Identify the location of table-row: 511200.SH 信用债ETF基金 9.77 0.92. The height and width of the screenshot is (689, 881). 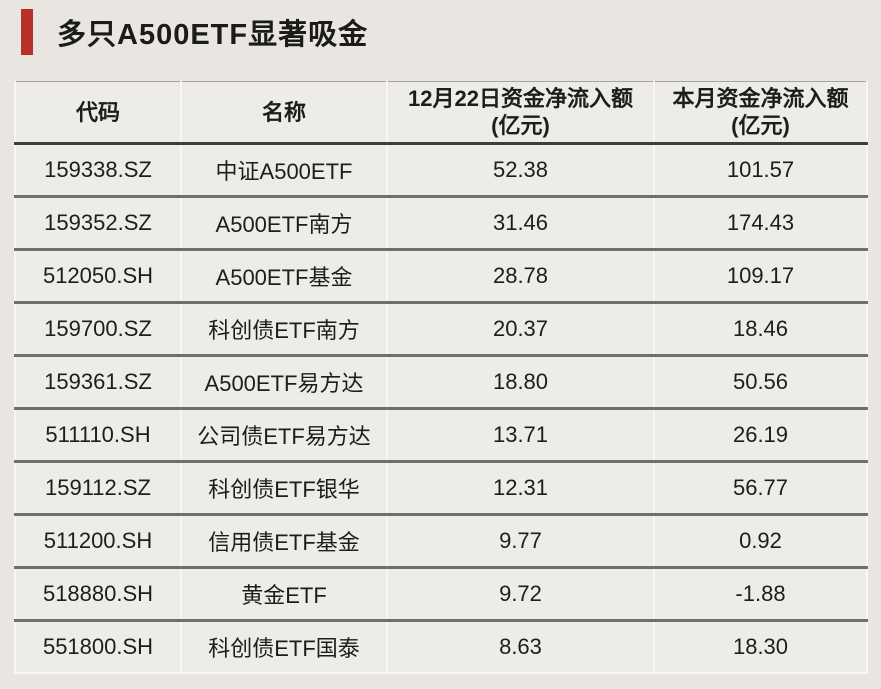
(441, 540).